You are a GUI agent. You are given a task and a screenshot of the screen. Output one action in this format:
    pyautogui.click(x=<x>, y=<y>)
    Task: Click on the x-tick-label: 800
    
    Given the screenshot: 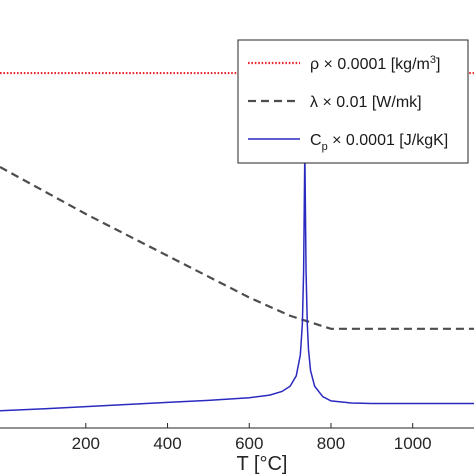 What is the action you would take?
    pyautogui.click(x=331, y=443)
    